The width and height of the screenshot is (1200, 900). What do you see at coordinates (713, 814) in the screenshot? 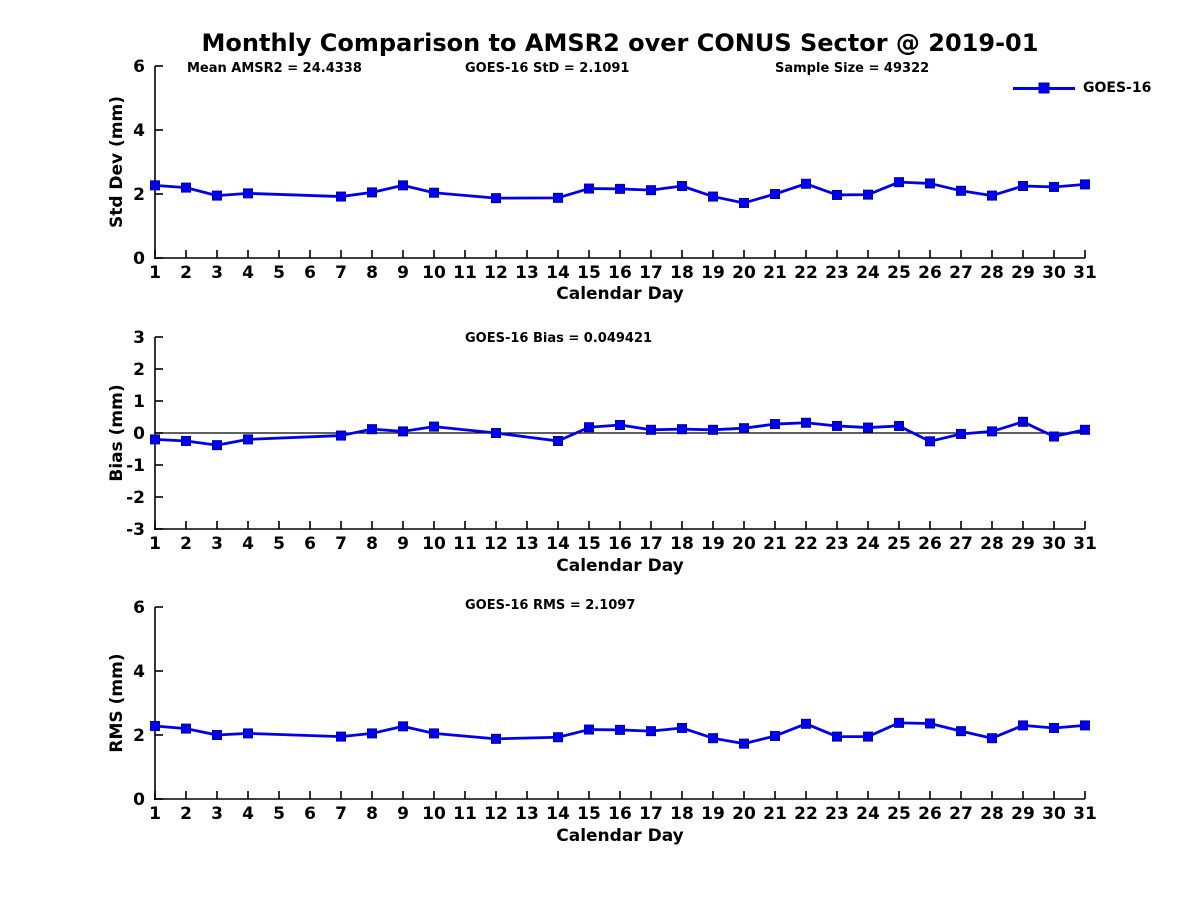
I see `x-tick-label: 19` at bounding box center [713, 814].